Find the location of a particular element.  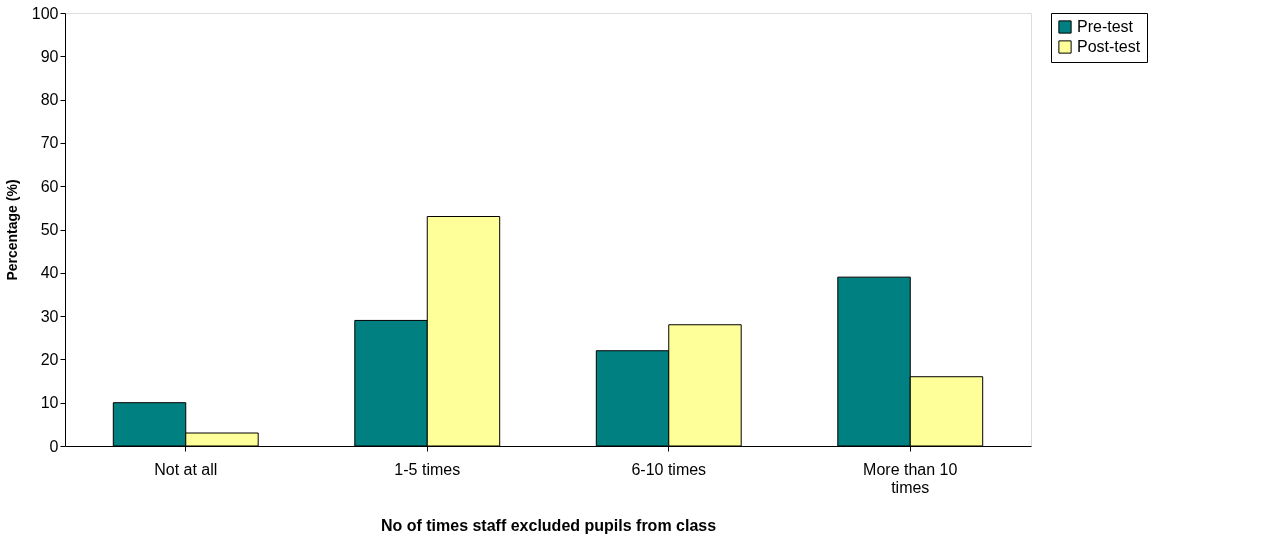

y-tick-label: 30 is located at coordinates (49, 316).